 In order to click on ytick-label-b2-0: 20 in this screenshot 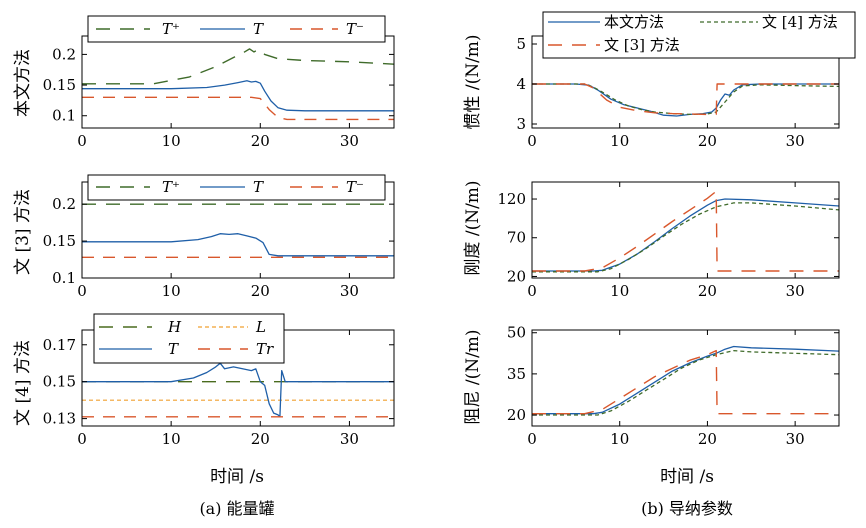, I will do `click(516, 276)`.